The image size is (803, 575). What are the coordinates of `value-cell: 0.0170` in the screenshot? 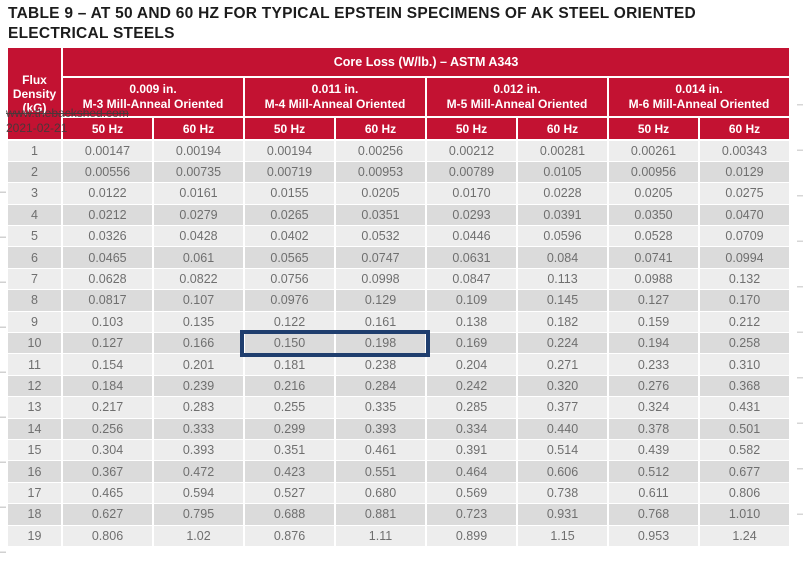 It's located at (472, 193).